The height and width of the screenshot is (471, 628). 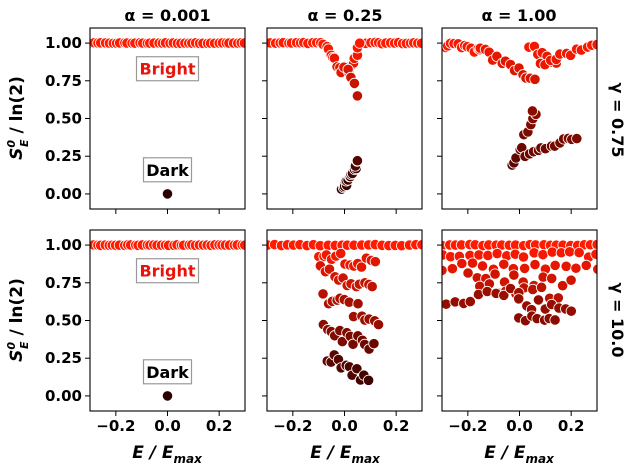 I want to click on svg-text: S0E / ln(2), so click(x=18, y=118).